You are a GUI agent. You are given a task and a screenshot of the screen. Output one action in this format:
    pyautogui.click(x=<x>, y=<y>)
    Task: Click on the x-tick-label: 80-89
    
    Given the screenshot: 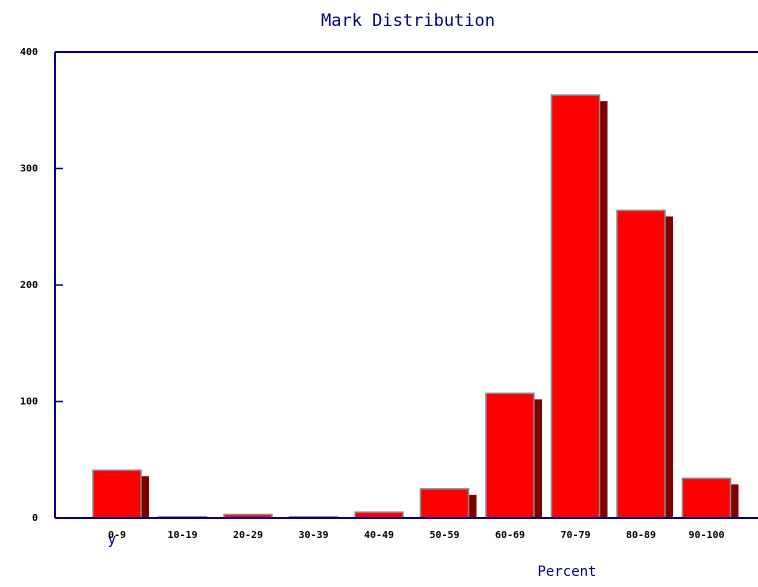 What is the action you would take?
    pyautogui.click(x=641, y=535)
    